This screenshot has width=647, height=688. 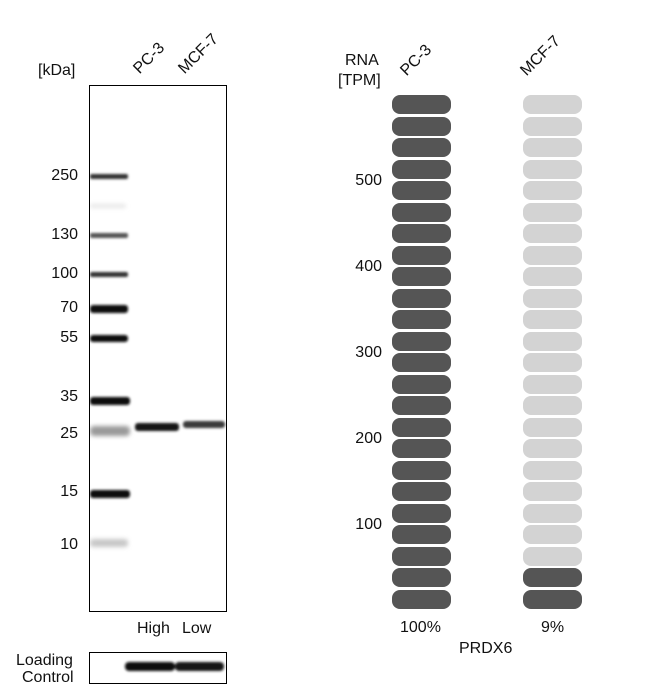 What do you see at coordinates (368, 524) in the screenshot?
I see `tpm-tick: 100` at bounding box center [368, 524].